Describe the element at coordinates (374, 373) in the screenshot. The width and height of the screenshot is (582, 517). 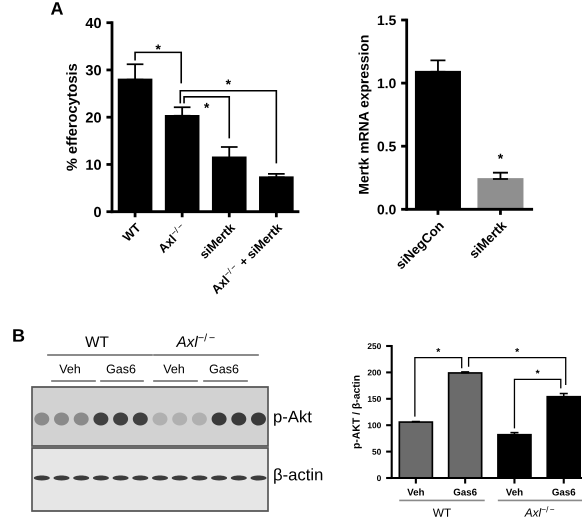
I see `y-tick-label: 200` at that location.